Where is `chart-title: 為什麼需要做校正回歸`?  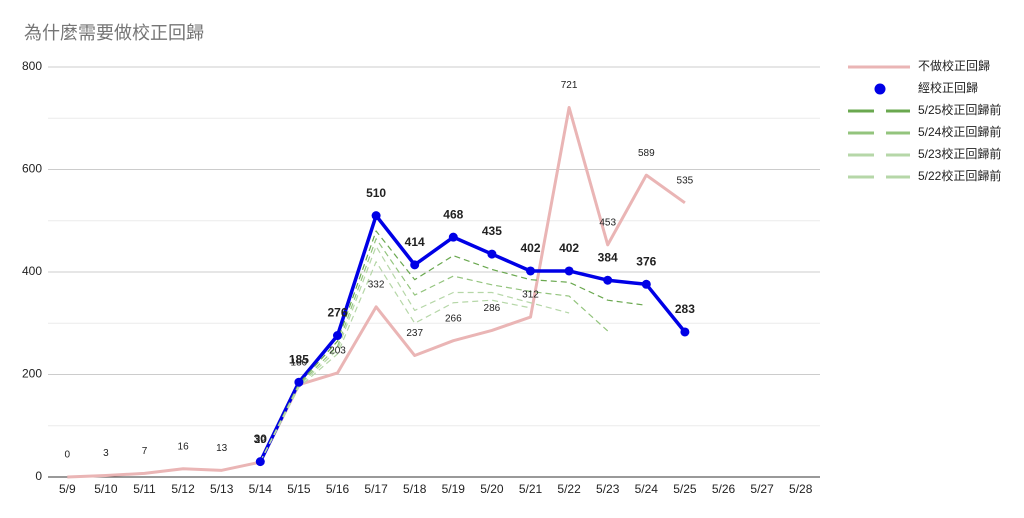 chart-title: 為什麼需要做校正回歸 is located at coordinates (114, 33).